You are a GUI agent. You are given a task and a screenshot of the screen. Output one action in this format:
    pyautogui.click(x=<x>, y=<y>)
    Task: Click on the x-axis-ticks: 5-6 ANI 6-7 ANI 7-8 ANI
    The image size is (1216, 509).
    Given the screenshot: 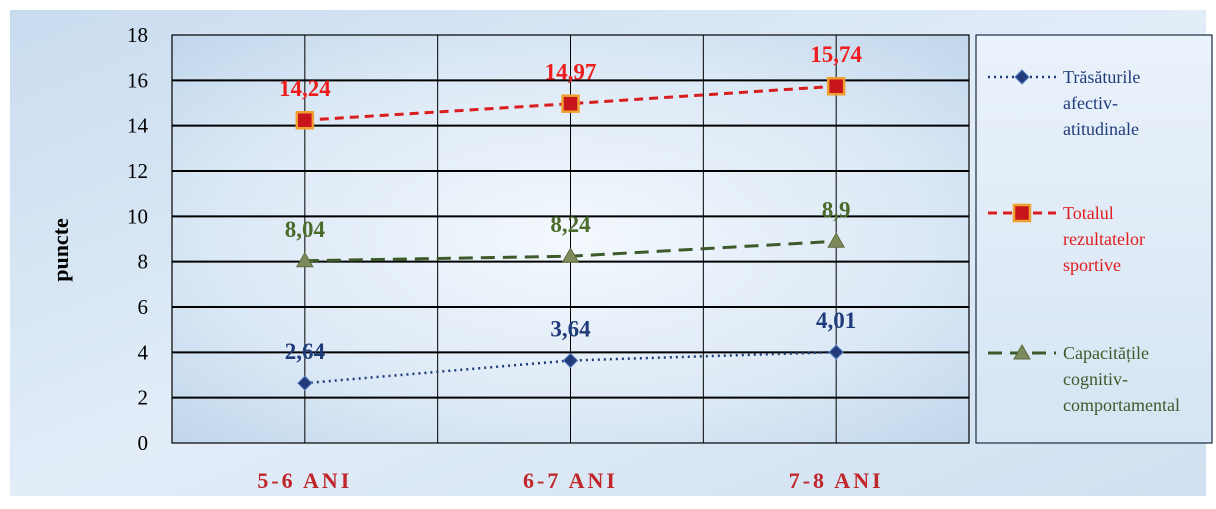 What is the action you would take?
    pyautogui.click(x=570, y=480)
    